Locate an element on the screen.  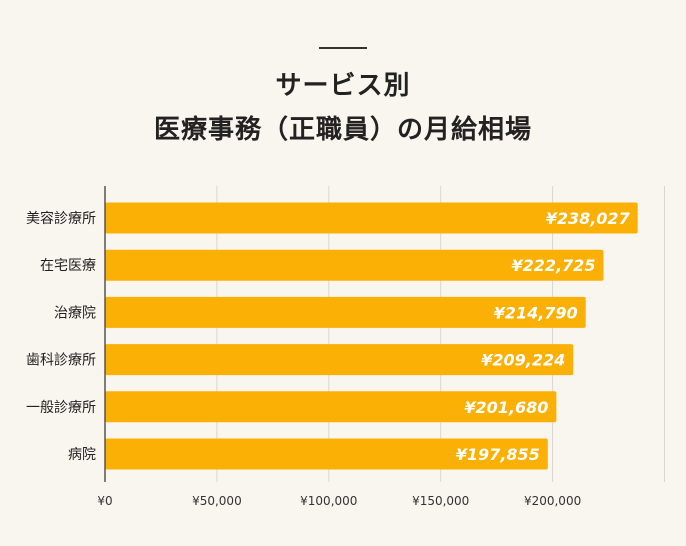
x-tick-label: ¥0 is located at coordinates (104, 501).